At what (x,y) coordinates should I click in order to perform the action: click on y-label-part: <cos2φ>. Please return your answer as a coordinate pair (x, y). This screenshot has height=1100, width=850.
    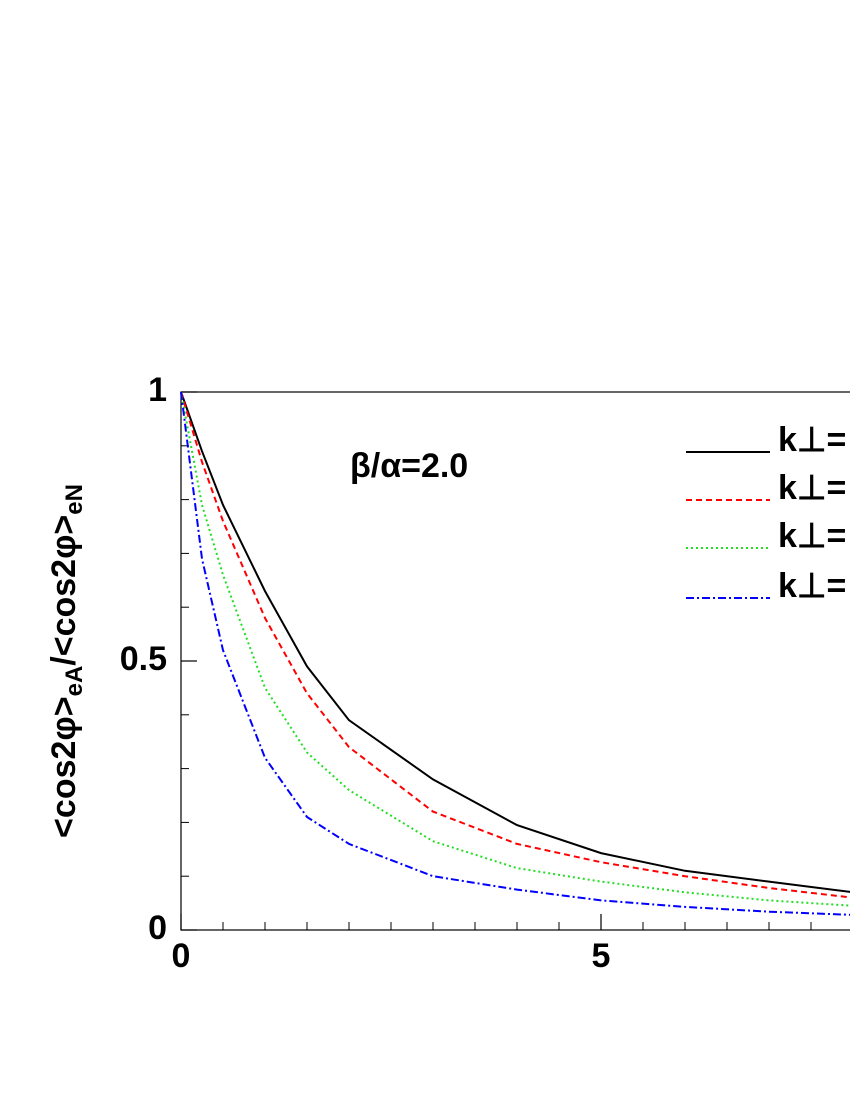
    Looking at the image, I should click on (64, 767).